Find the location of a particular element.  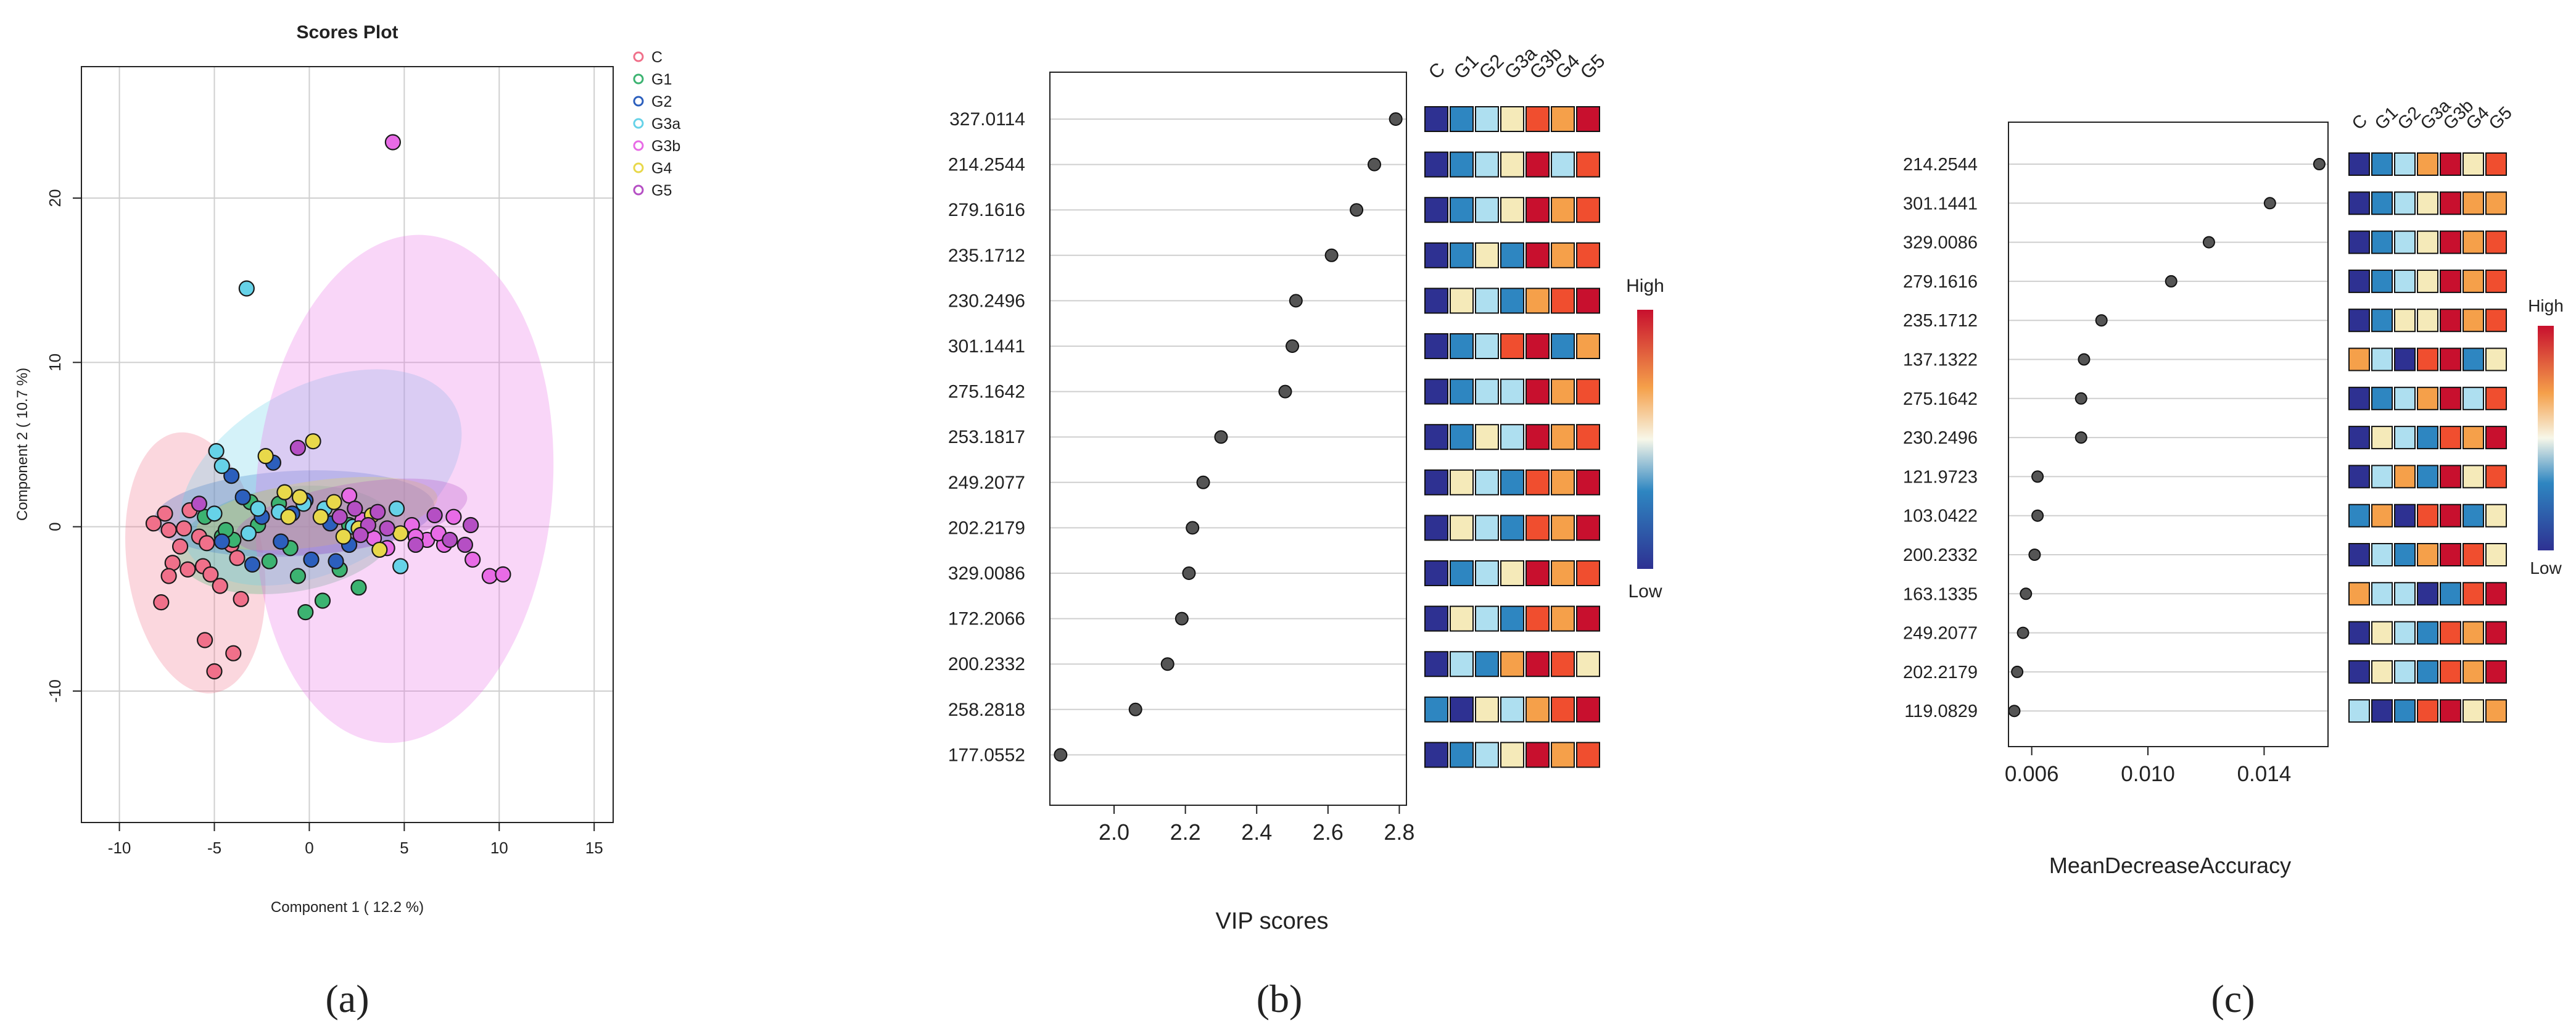

confidence-ellipses is located at coordinates (340, 489).